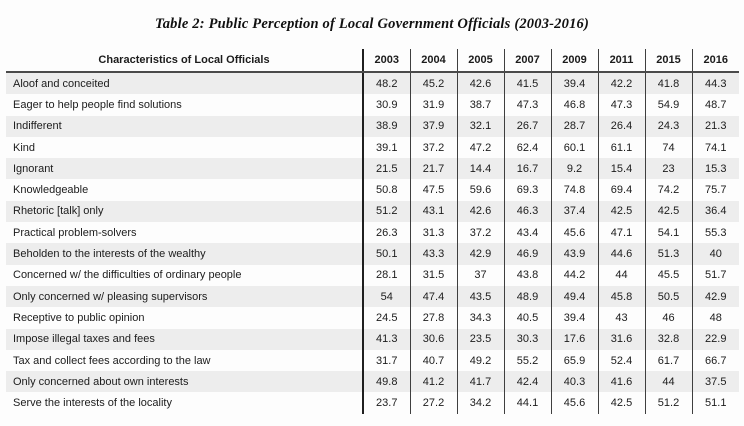 This screenshot has width=744, height=426. Describe the element at coordinates (386, 403) in the screenshot. I see `cell-value: 23.7` at that location.